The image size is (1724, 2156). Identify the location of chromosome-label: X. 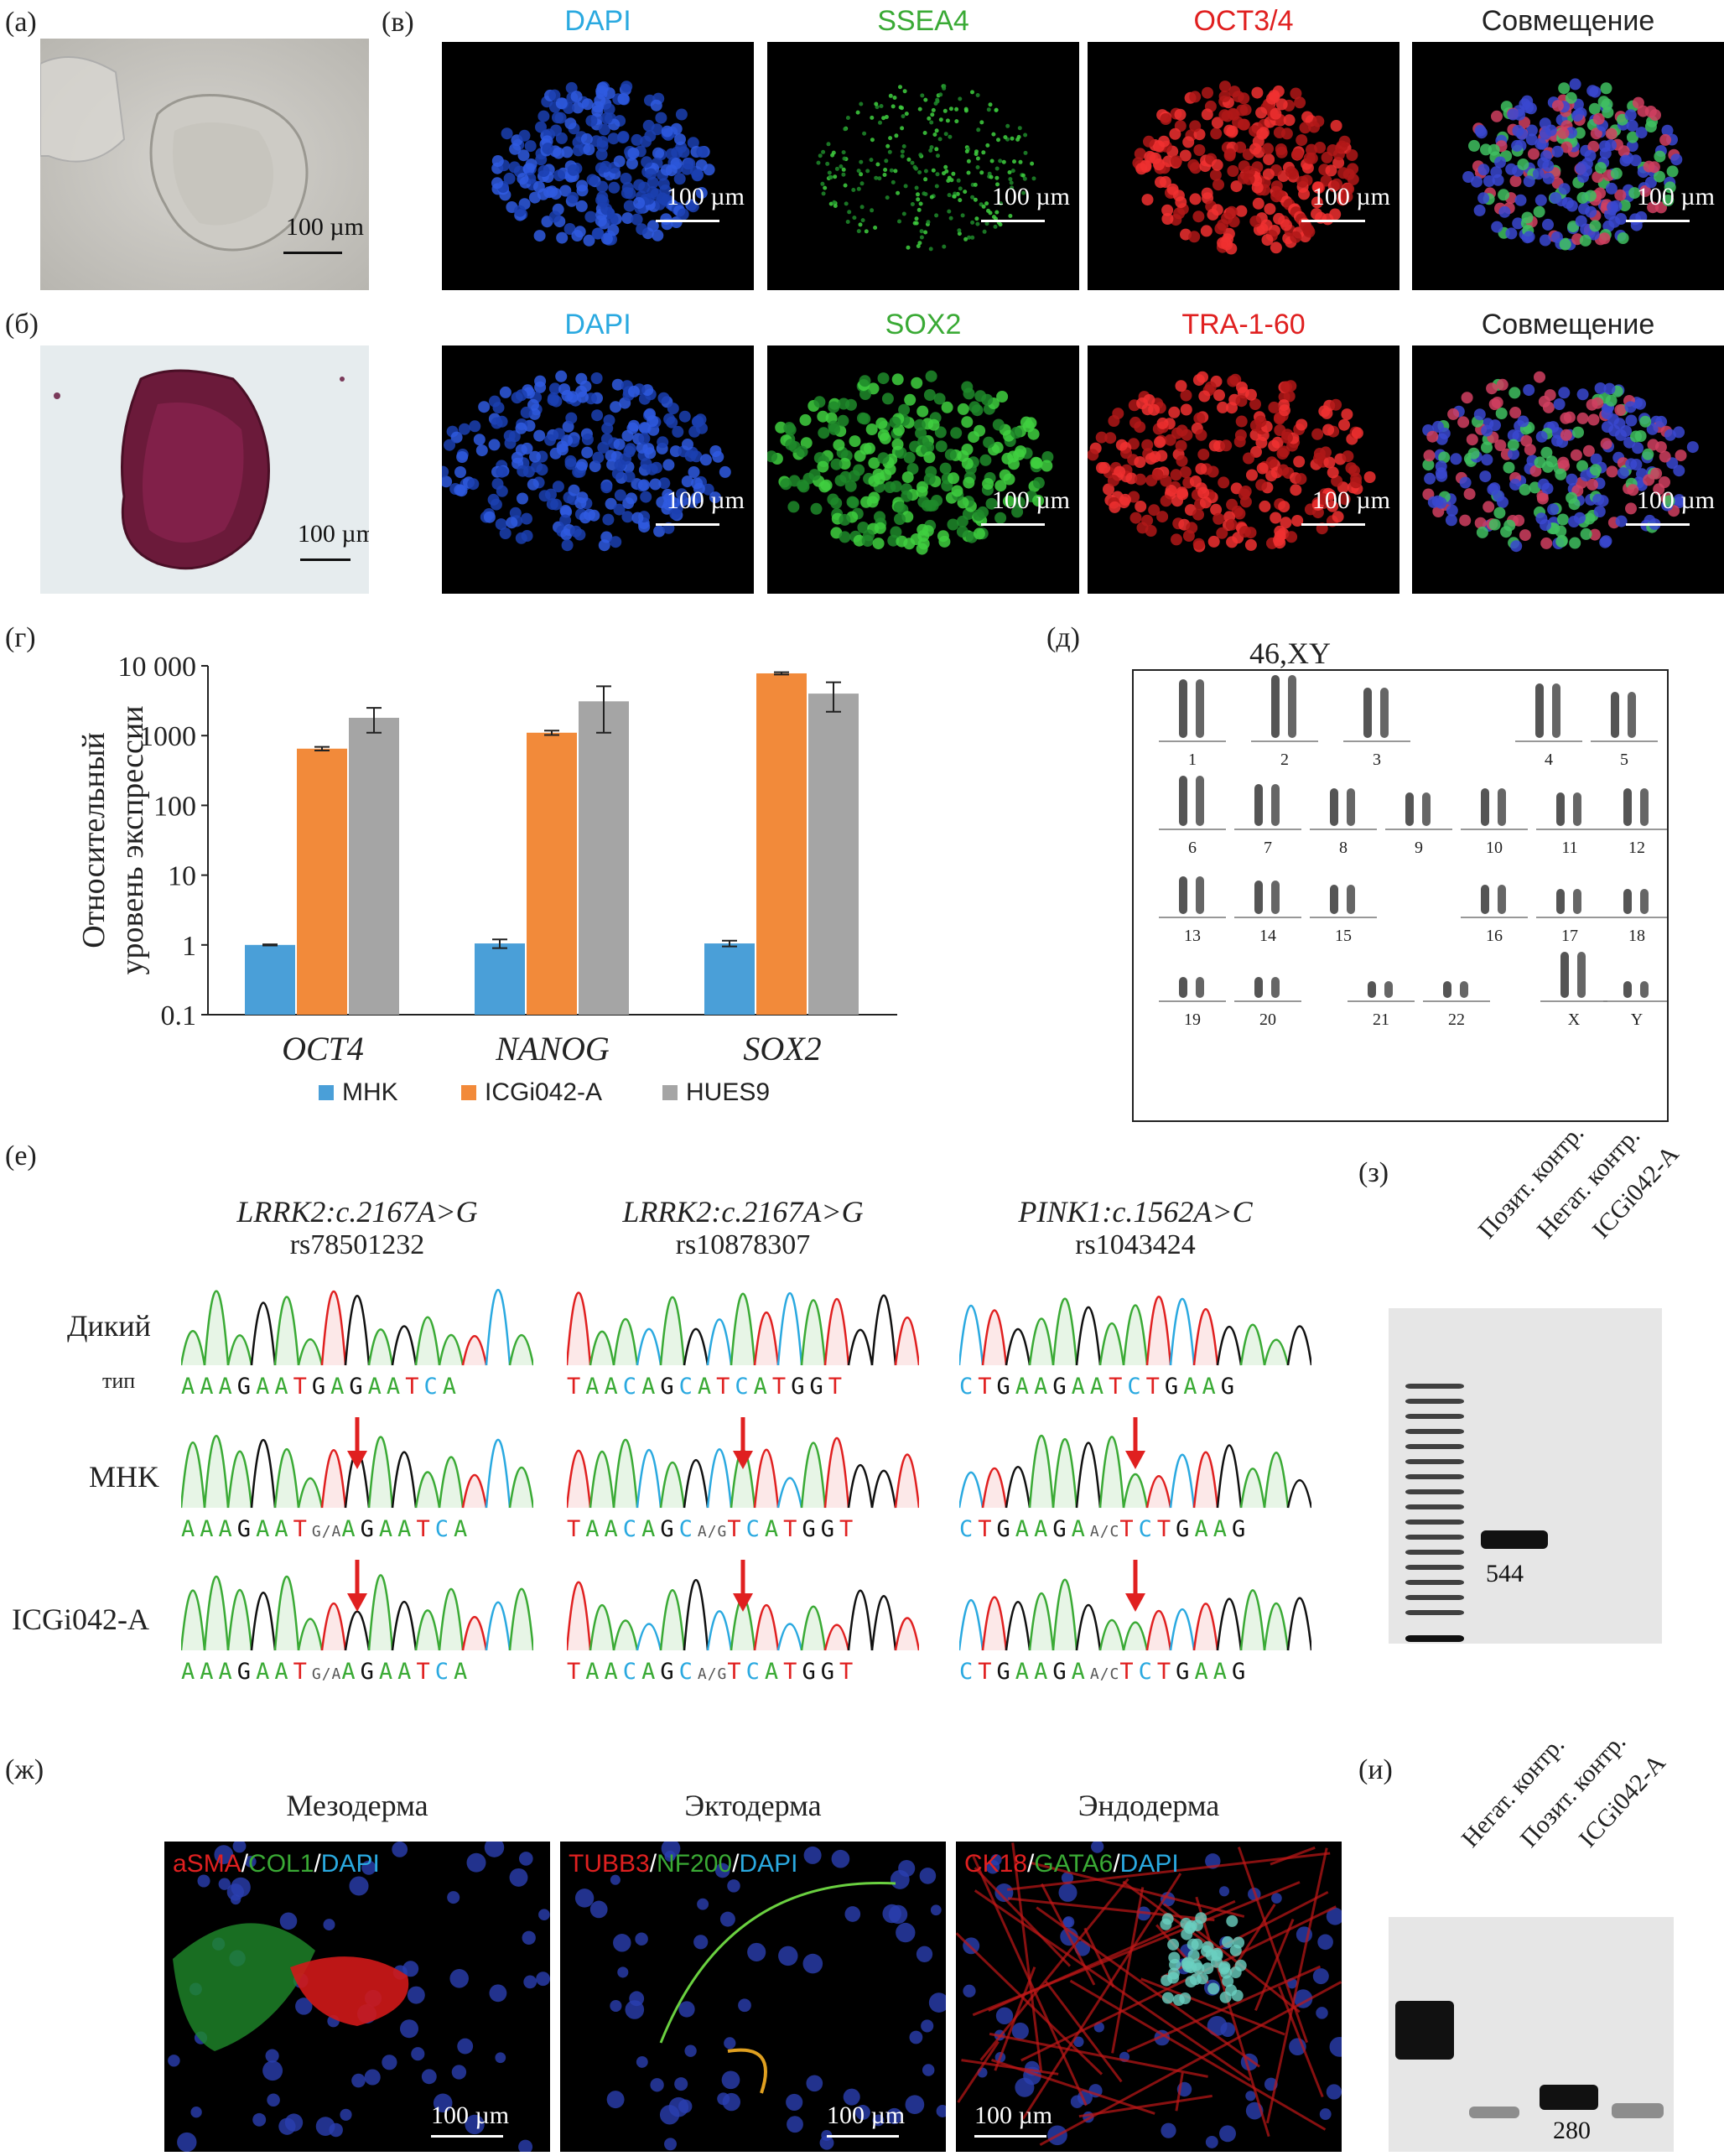
(1575, 1020).